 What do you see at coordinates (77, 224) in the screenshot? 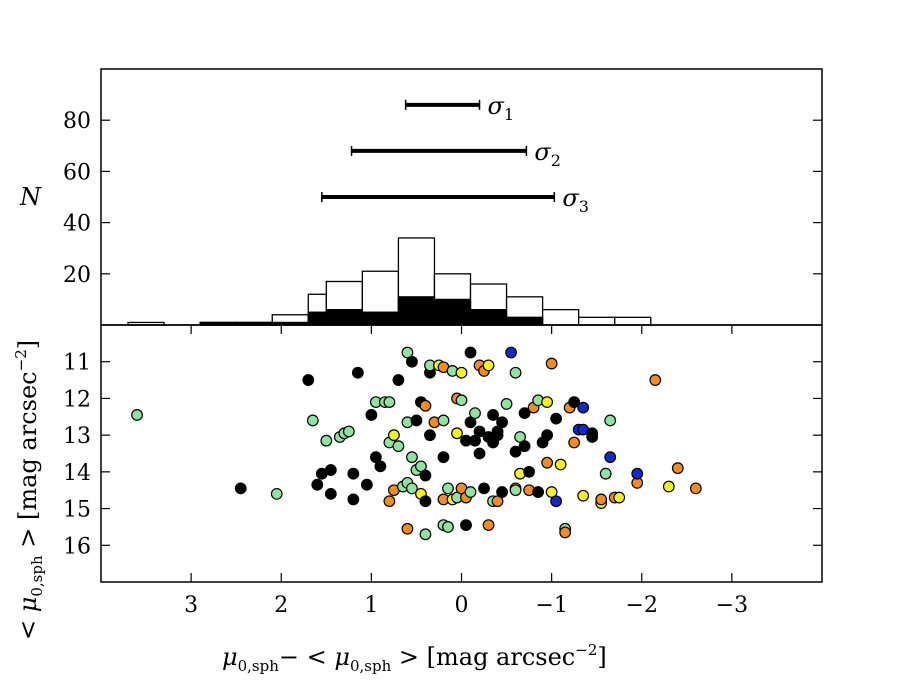
I see `hist-y-tick-label: 40` at bounding box center [77, 224].